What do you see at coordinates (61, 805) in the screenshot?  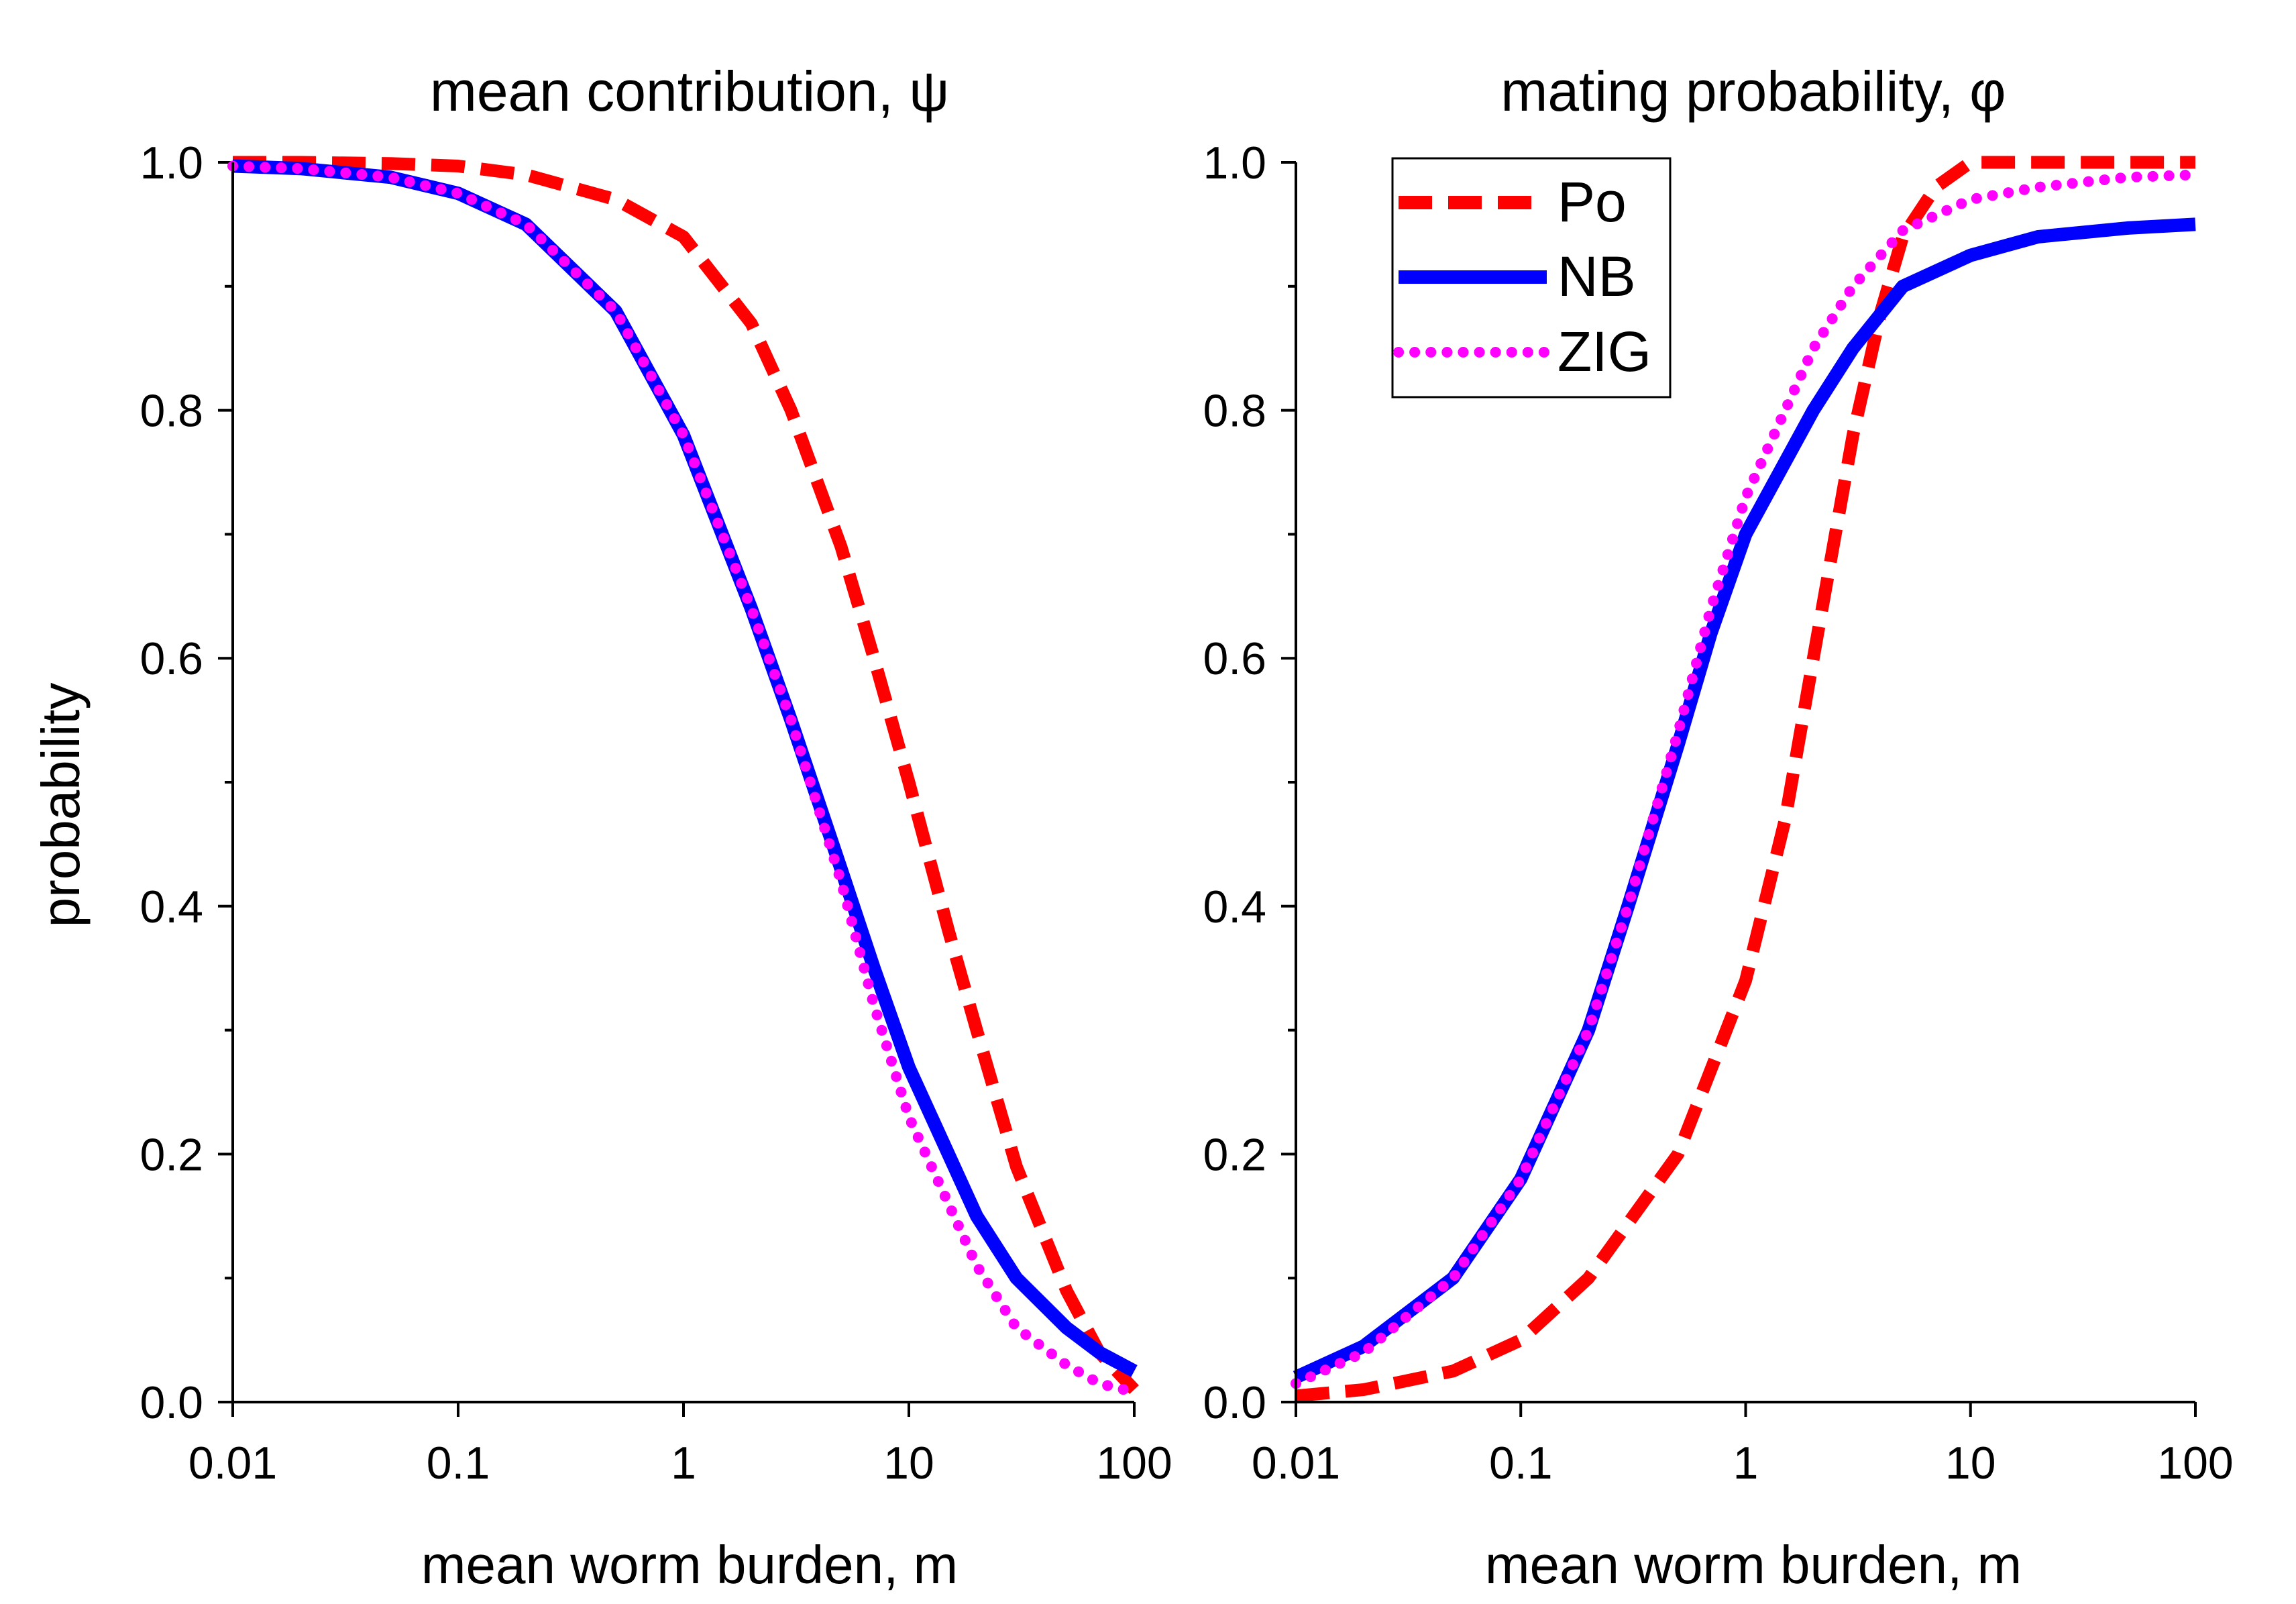 I see `y-axis-label: probability` at bounding box center [61, 805].